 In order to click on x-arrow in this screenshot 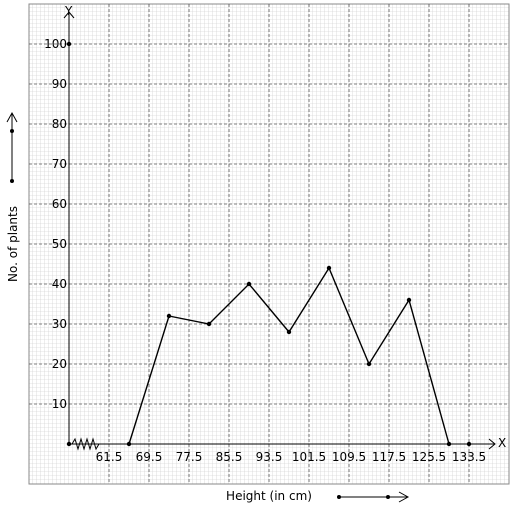, I will do `click(374, 497)`.